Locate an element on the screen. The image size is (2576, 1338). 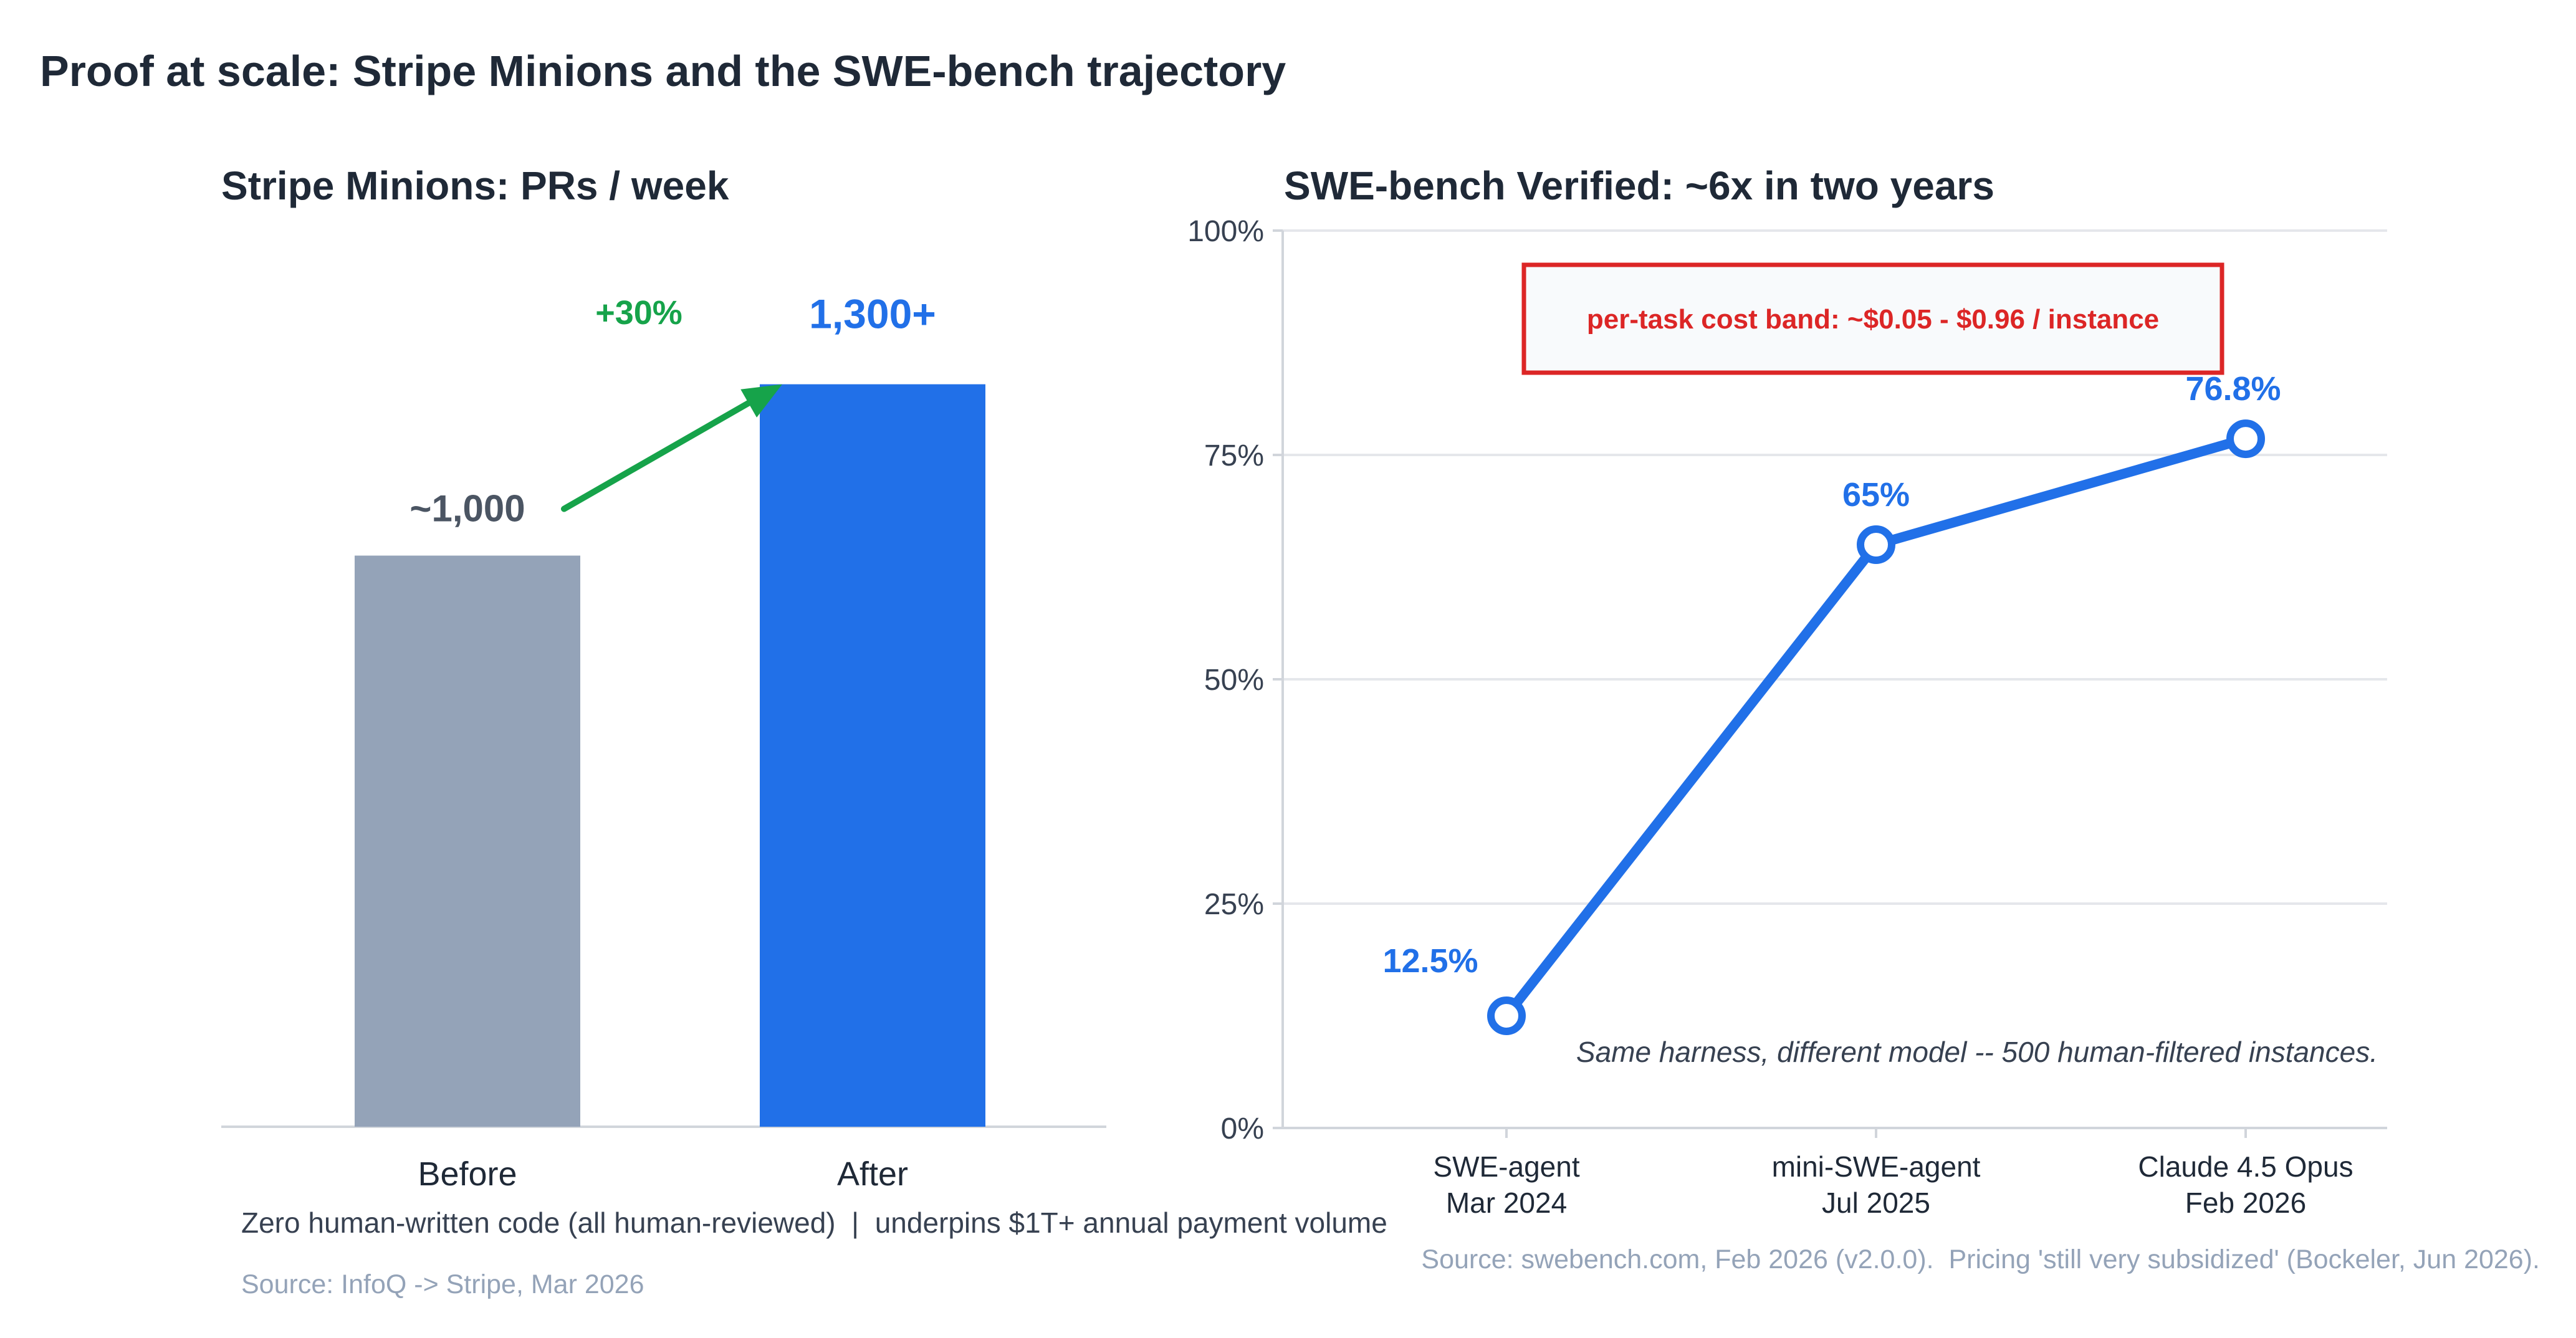
y-tick-label: 25% is located at coordinates (1234, 904).